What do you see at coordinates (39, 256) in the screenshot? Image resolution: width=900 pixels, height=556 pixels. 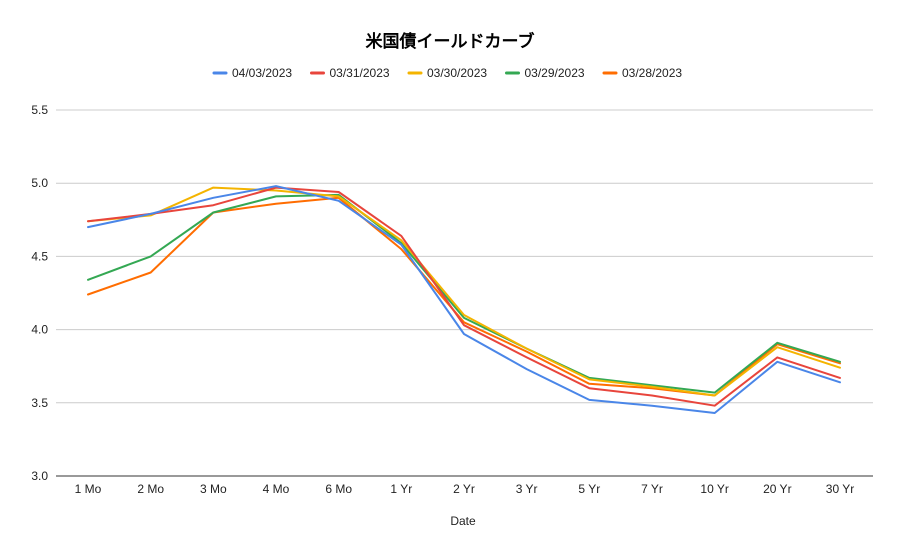 I see `y-tick-label: 4.5` at bounding box center [39, 256].